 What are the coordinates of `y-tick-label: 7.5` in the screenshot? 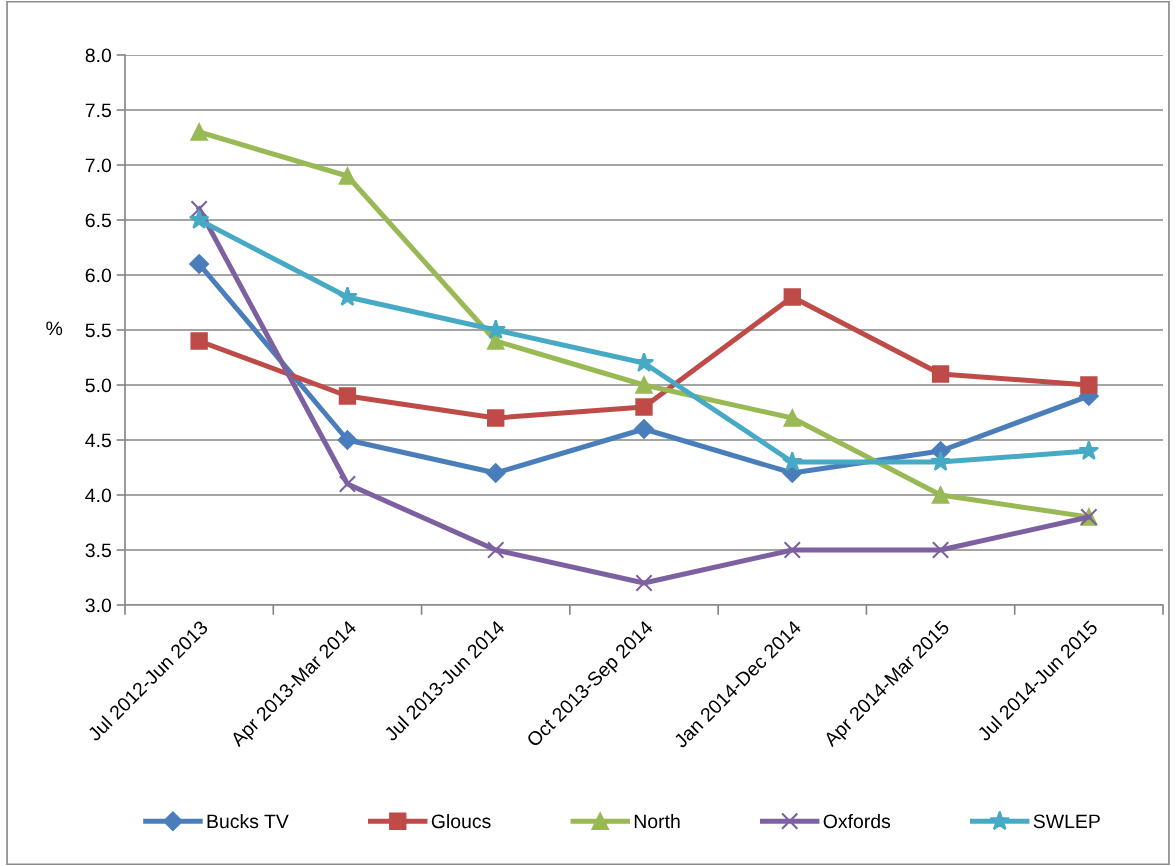 It's located at (98, 110).